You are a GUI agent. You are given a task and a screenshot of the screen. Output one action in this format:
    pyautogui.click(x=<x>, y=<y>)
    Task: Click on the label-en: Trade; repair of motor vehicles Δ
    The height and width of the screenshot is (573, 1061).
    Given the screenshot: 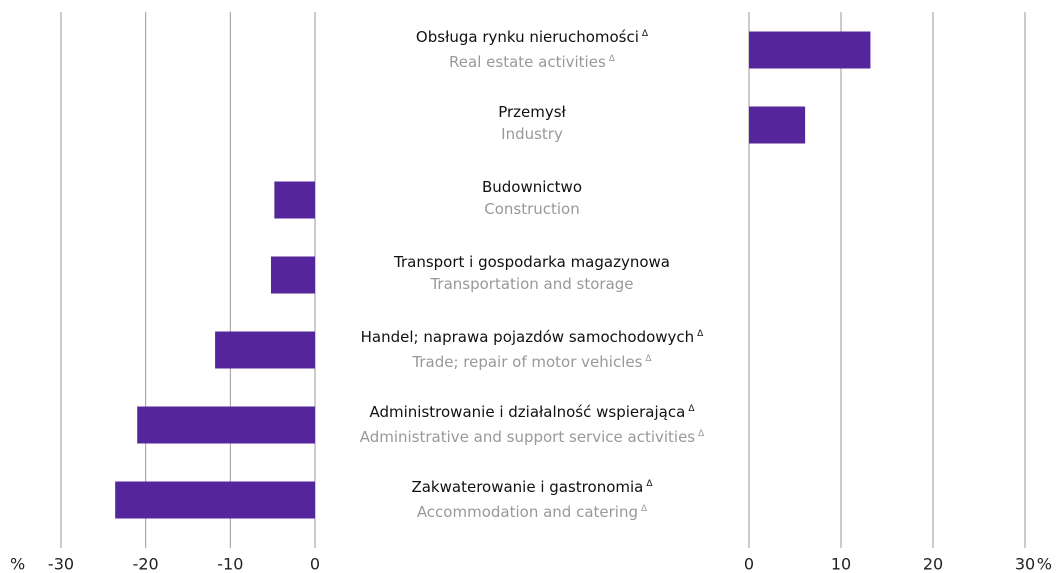 What is the action you would take?
    pyautogui.click(x=532, y=360)
    